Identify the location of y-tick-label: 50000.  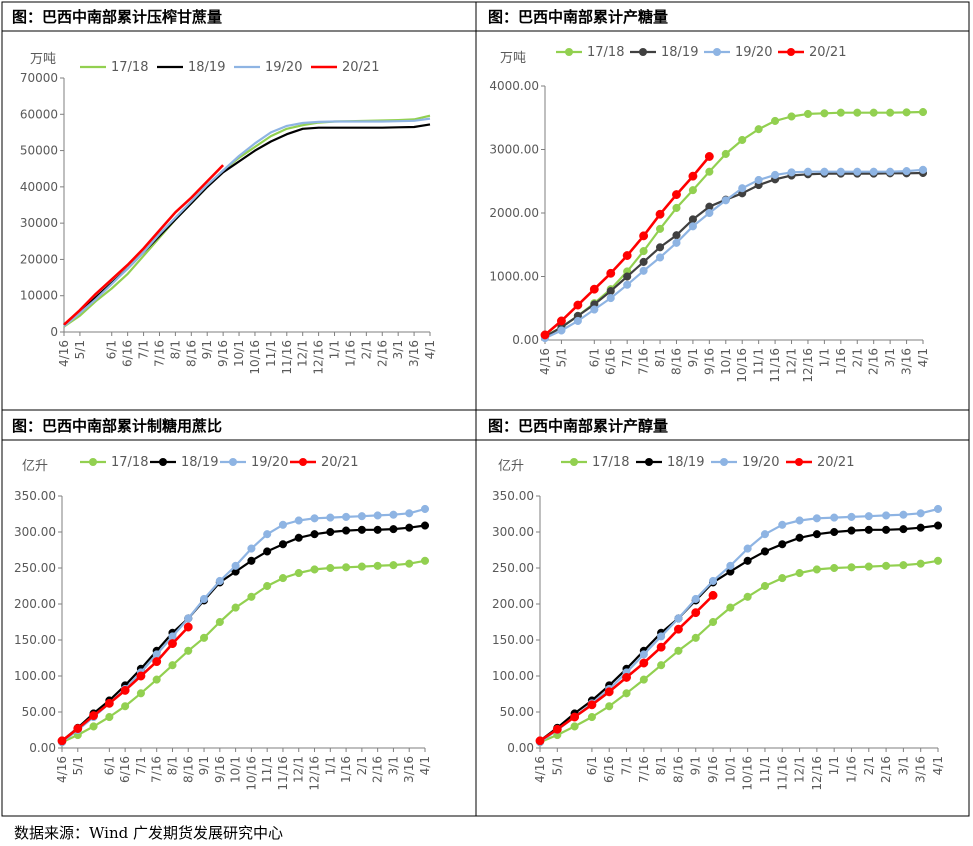
(39, 151).